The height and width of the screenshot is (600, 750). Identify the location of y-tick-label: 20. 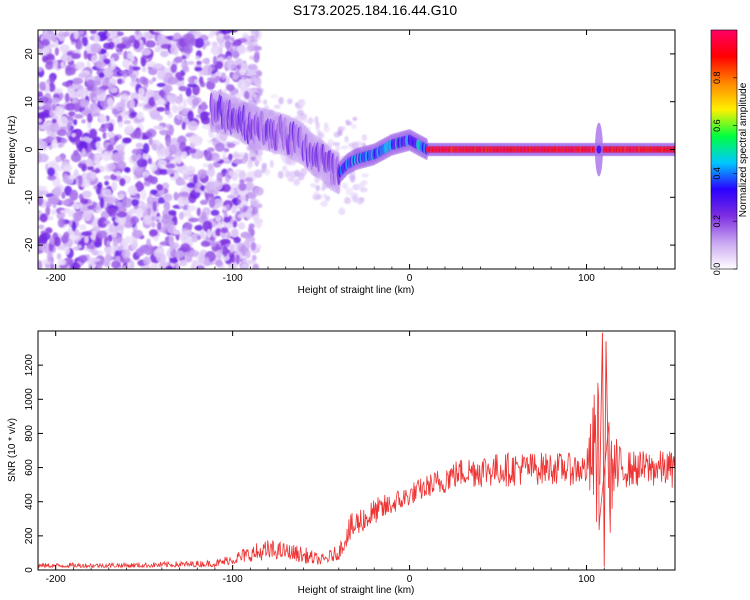
(29, 54).